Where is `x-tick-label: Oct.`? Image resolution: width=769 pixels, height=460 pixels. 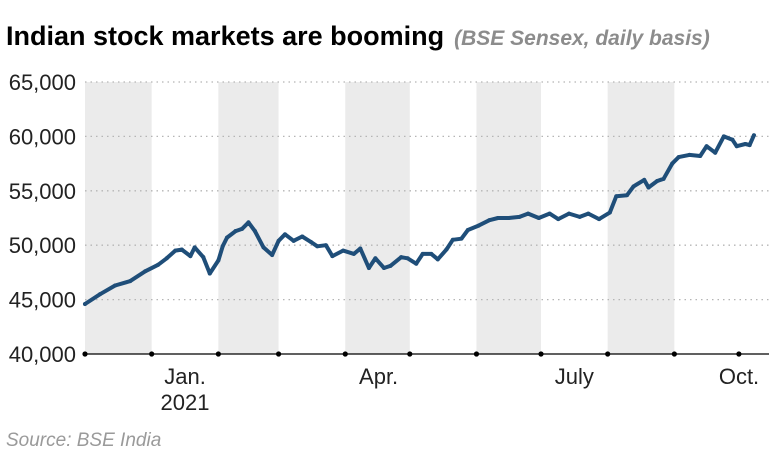 x-tick-label: Oct. is located at coordinates (739, 376).